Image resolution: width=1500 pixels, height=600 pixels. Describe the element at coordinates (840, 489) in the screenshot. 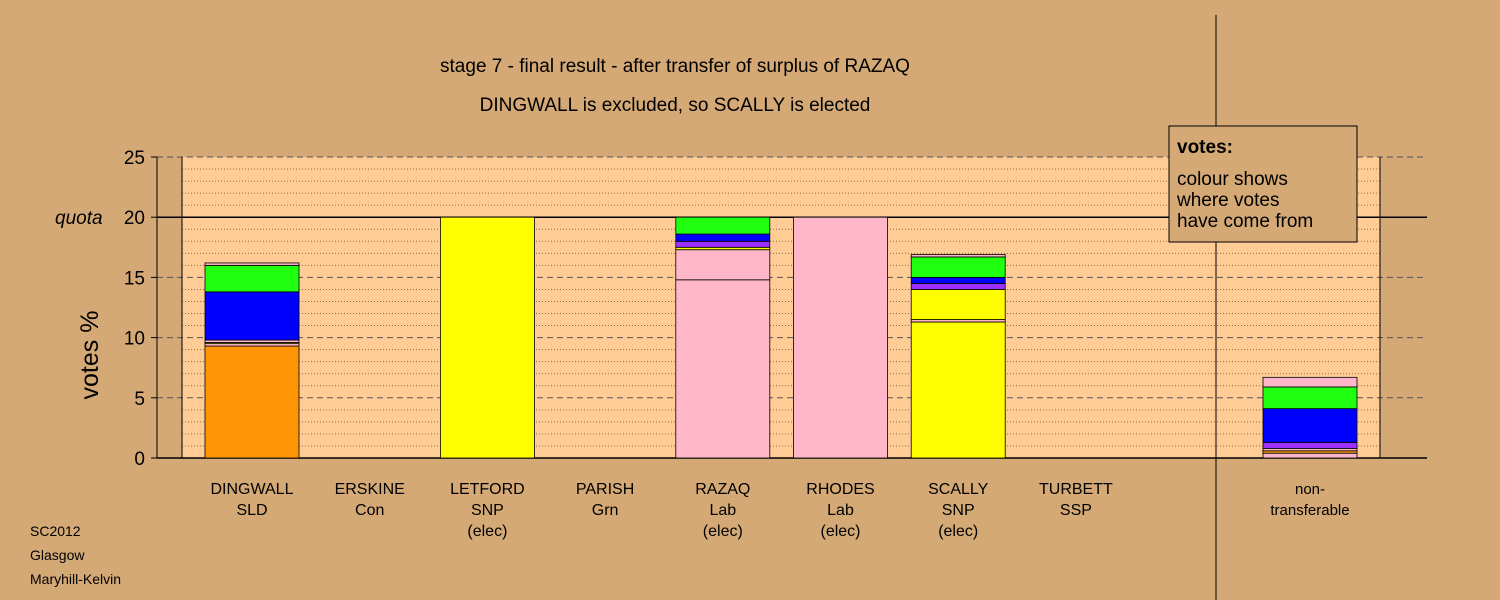

I see `candidate-name: RHODES` at that location.